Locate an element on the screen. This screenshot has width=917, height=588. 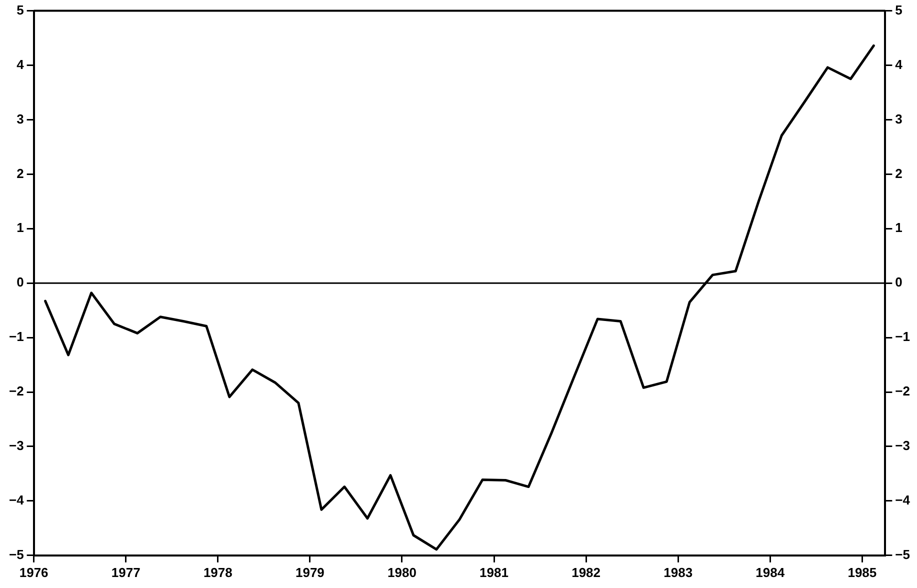
y2-tick-label: −5 is located at coordinates (902, 554).